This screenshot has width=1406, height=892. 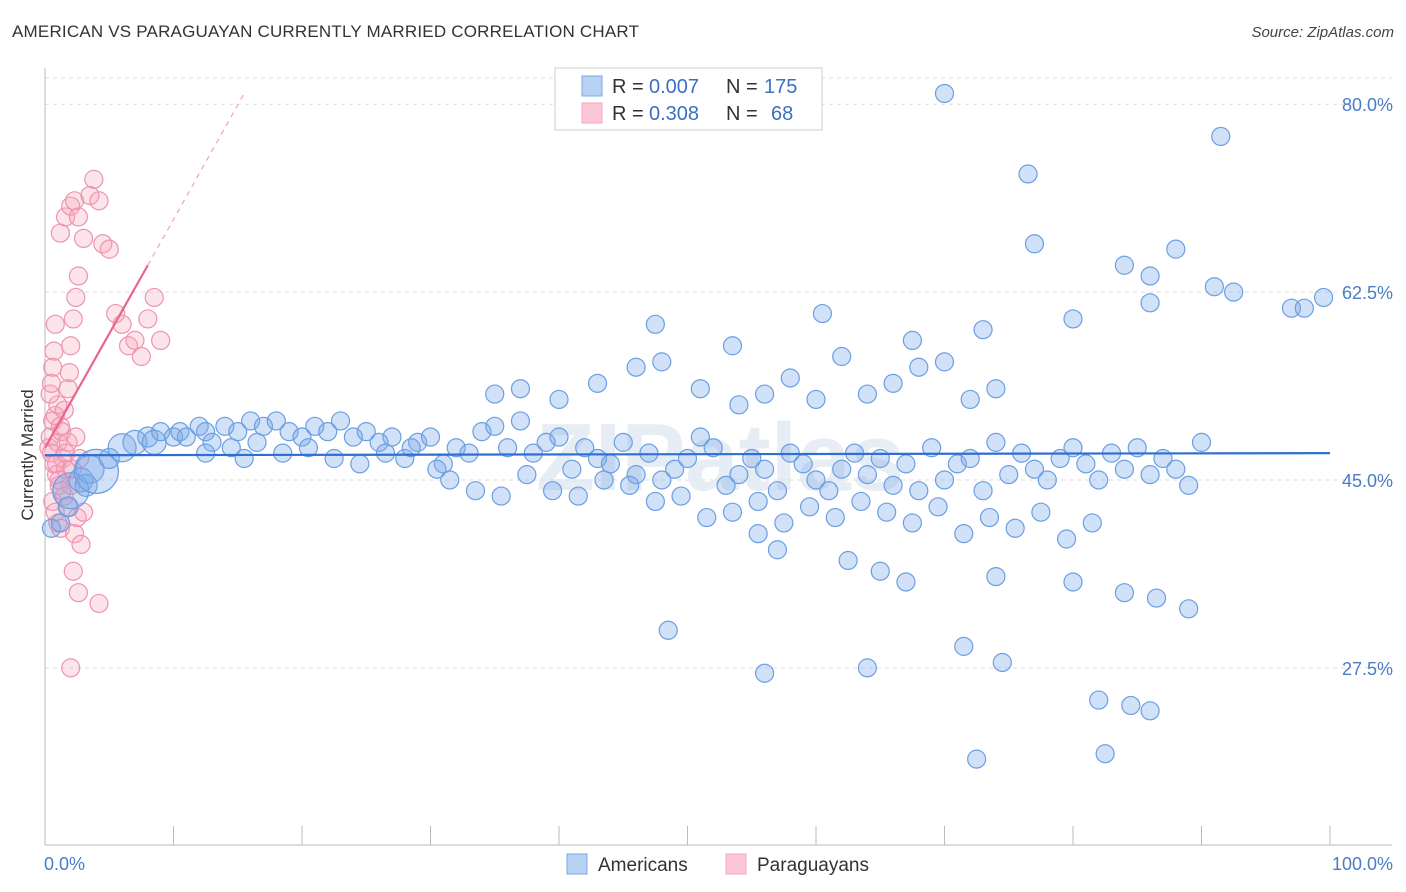 What do you see at coordinates (1322, 32) in the screenshot?
I see `chart-source: Source: ZipAtlas.com` at bounding box center [1322, 32].